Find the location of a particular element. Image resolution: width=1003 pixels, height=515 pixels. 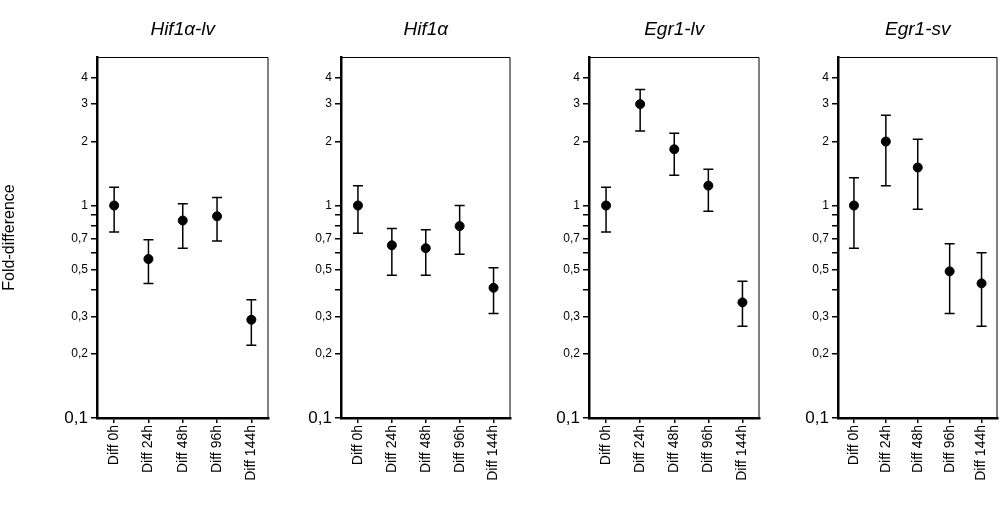

chart-title: Hif1α is located at coordinates (426, 29).